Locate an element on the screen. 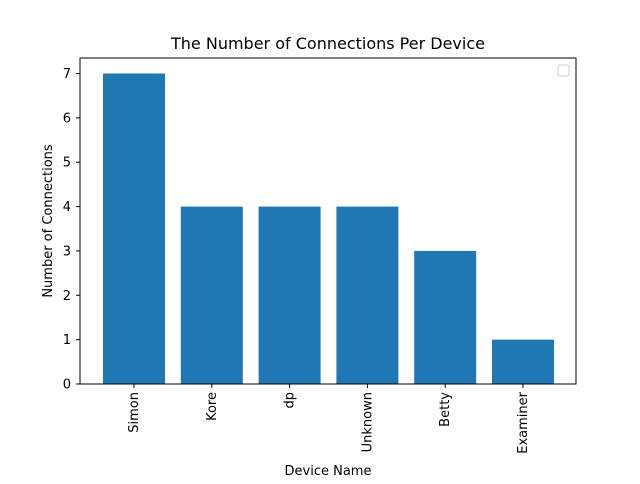 This screenshot has height=484, width=640. x-tick-label: dp is located at coordinates (290, 400).